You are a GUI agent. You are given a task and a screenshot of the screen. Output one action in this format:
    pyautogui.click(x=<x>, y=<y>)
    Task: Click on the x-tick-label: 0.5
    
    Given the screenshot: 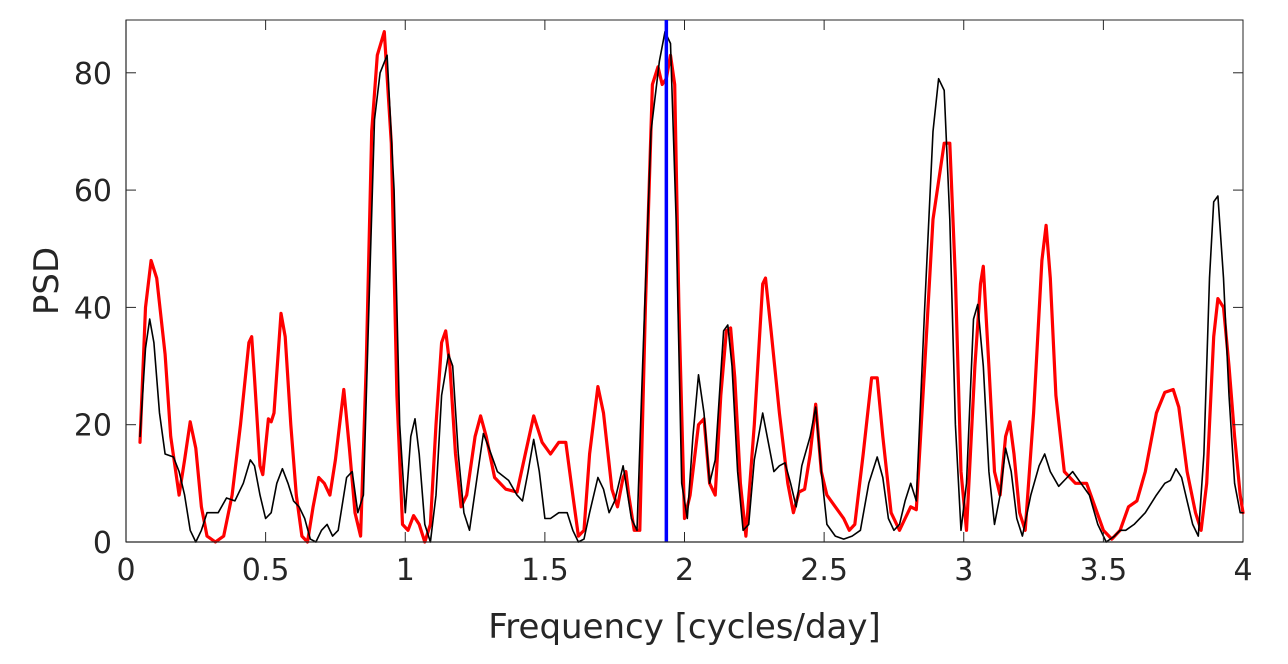 What is the action you would take?
    pyautogui.click(x=266, y=570)
    